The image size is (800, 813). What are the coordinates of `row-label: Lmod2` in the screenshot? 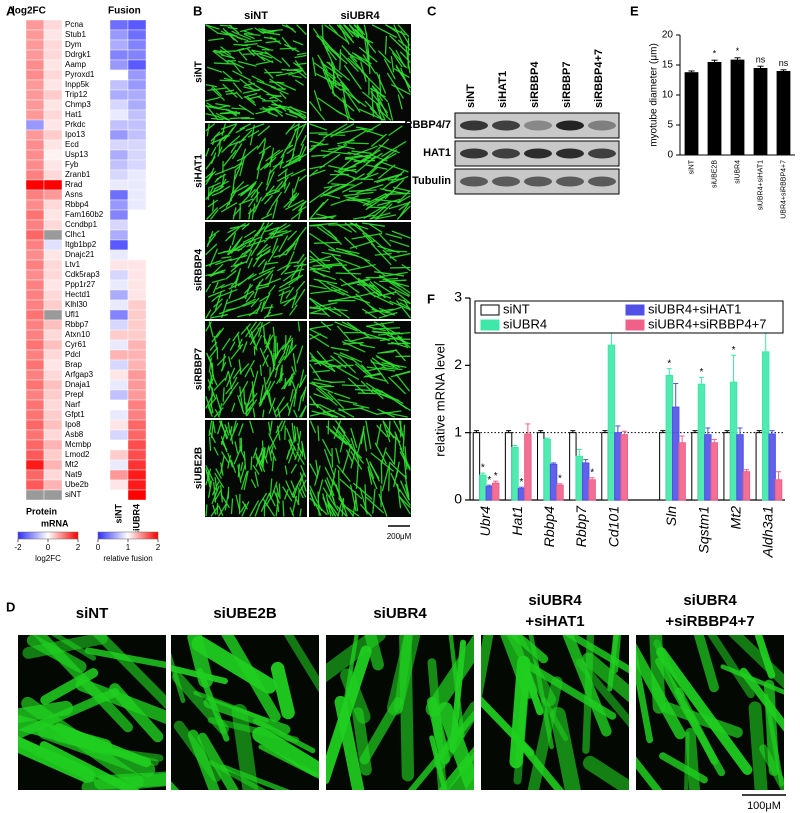 It's located at (77, 454).